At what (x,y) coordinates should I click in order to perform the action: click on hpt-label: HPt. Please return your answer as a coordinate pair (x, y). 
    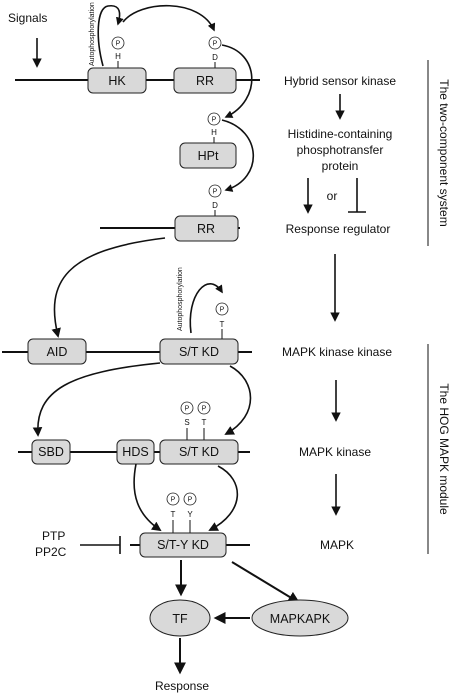
    Looking at the image, I should click on (208, 156).